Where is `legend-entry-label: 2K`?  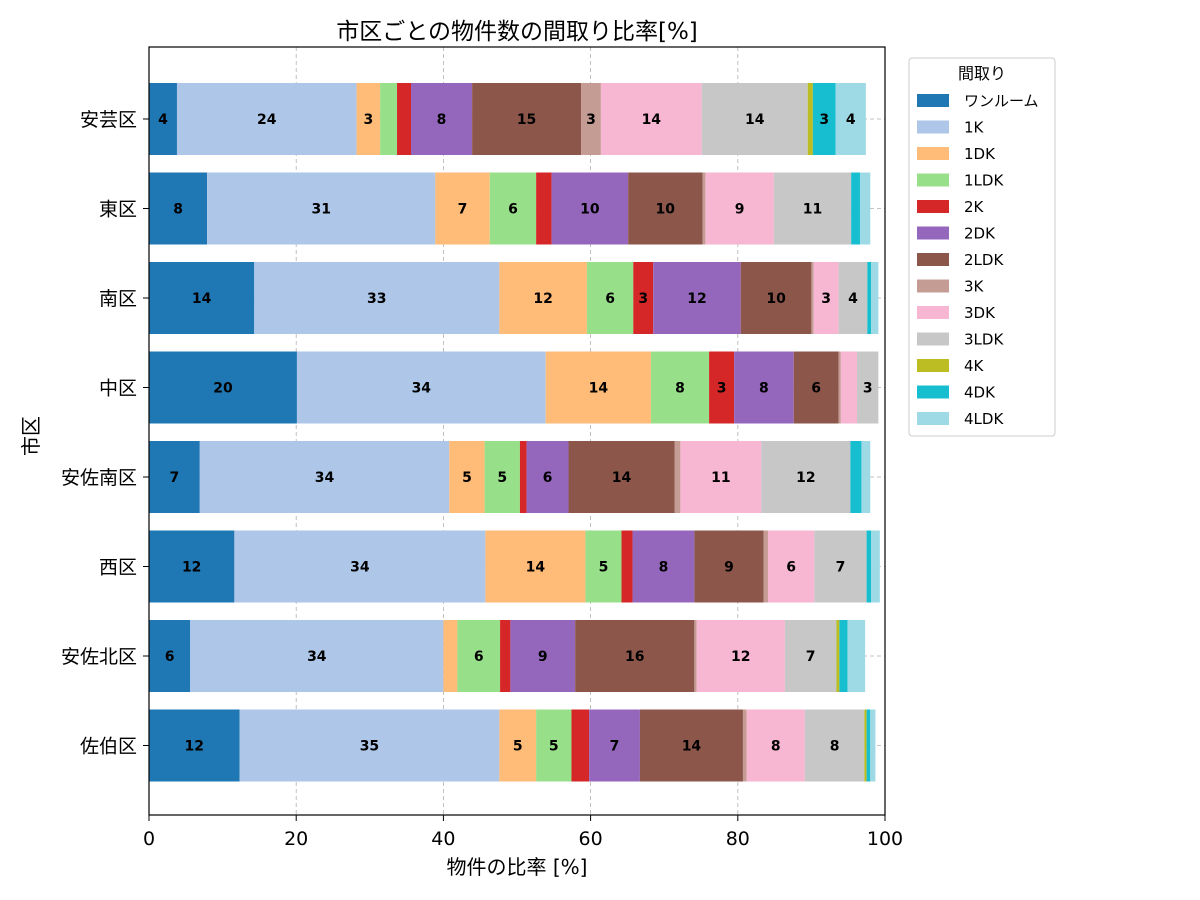
legend-entry-label: 2K is located at coordinates (974, 207).